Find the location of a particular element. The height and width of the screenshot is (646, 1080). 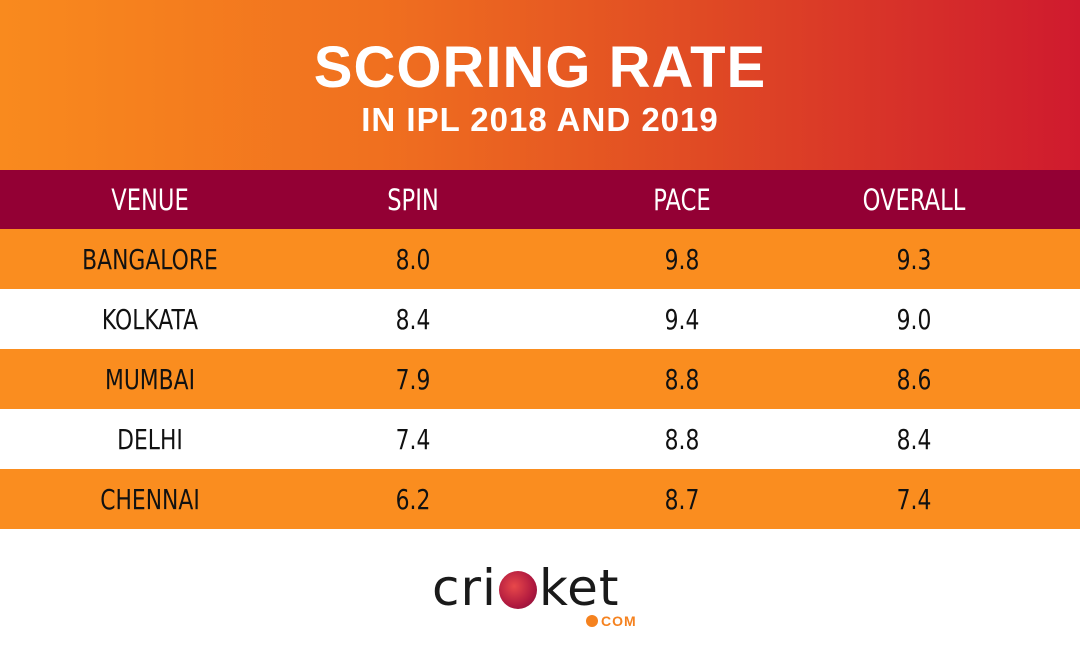

table-row: KOLKATA 8.4 9.4 9.0 is located at coordinates (540, 319).